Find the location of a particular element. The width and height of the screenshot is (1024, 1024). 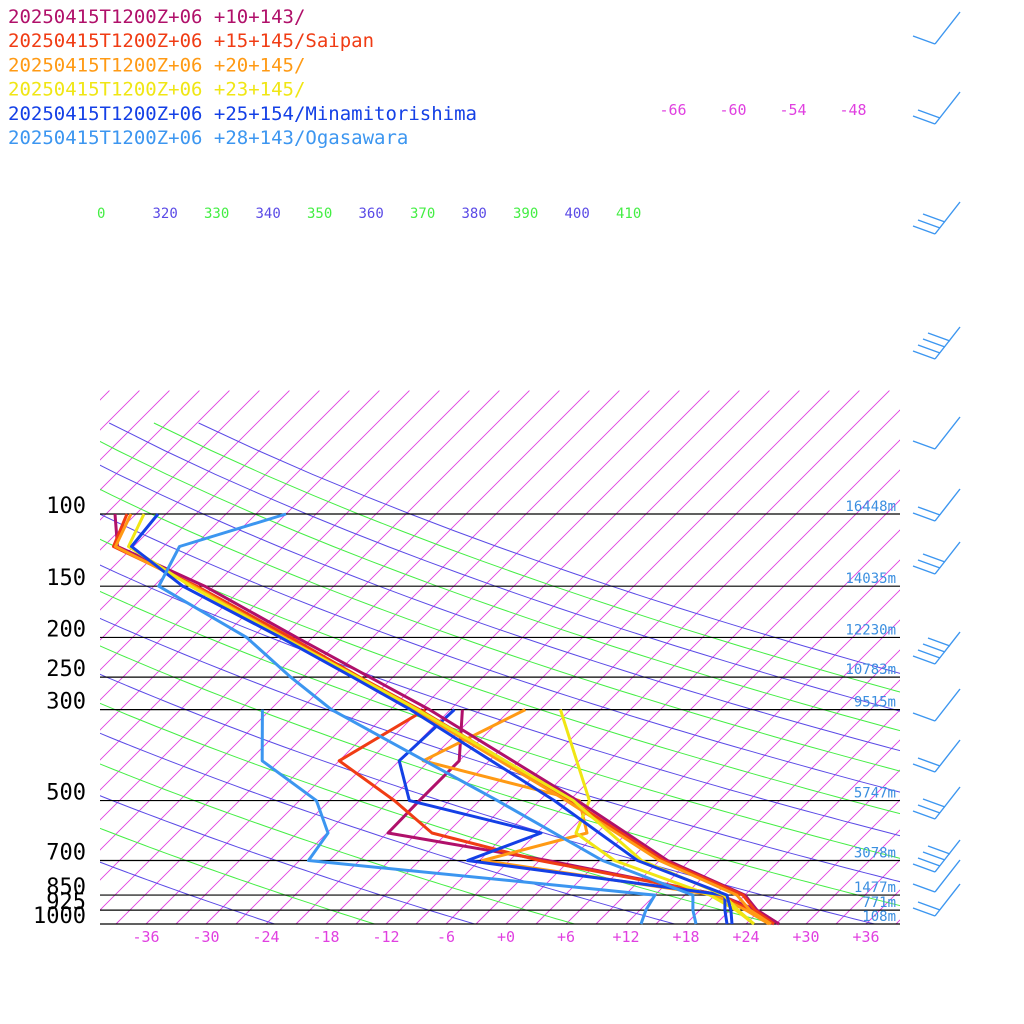

temperature-tick-label: -12 is located at coordinates (385, 937).